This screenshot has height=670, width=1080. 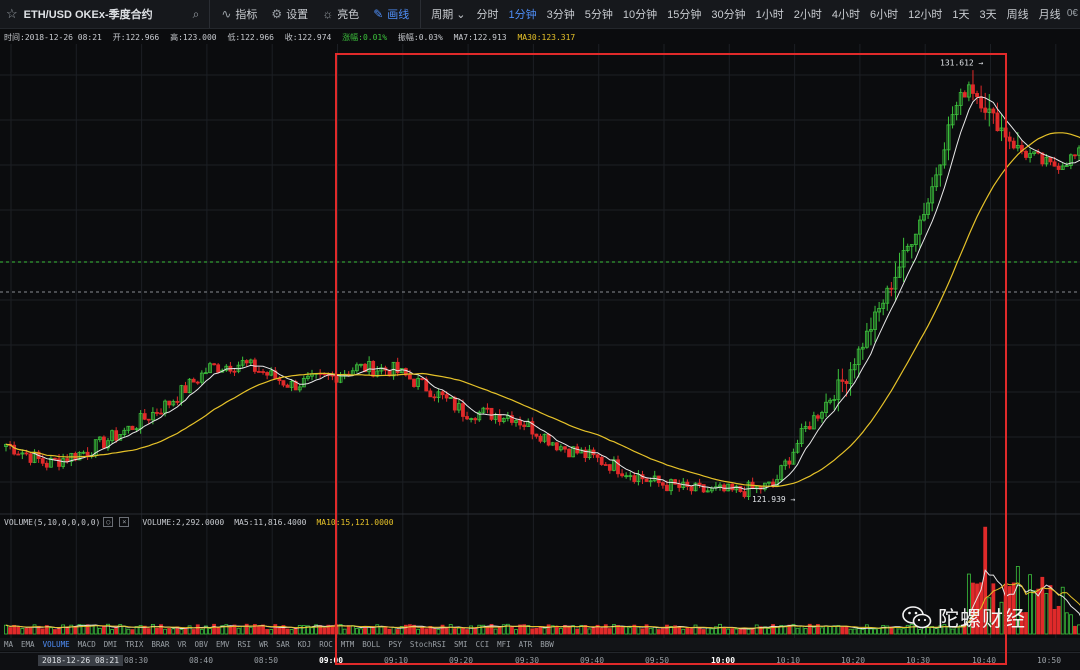 What do you see at coordinates (846, 15) in the screenshot?
I see `timeframe-9: 4小时` at bounding box center [846, 15].